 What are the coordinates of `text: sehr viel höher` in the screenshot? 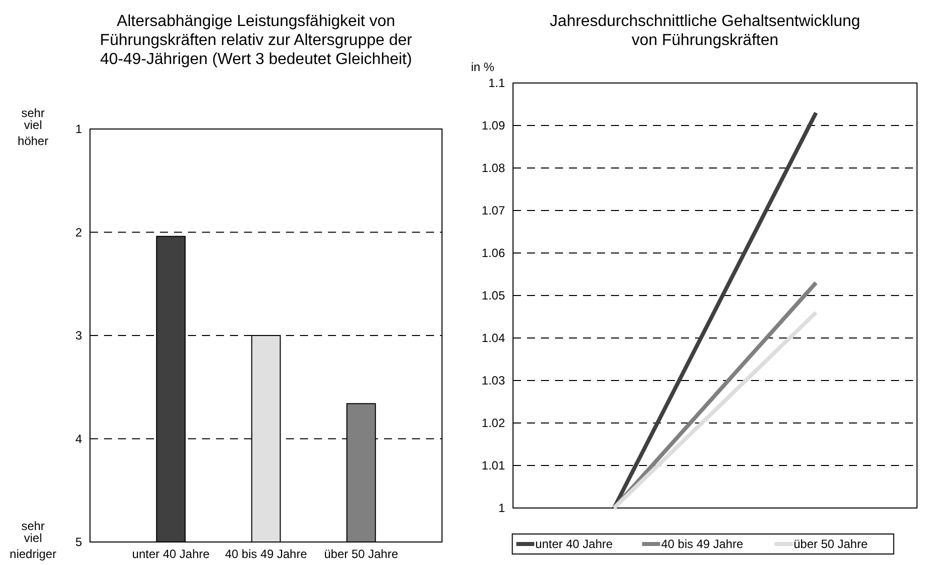 It's located at (33, 127).